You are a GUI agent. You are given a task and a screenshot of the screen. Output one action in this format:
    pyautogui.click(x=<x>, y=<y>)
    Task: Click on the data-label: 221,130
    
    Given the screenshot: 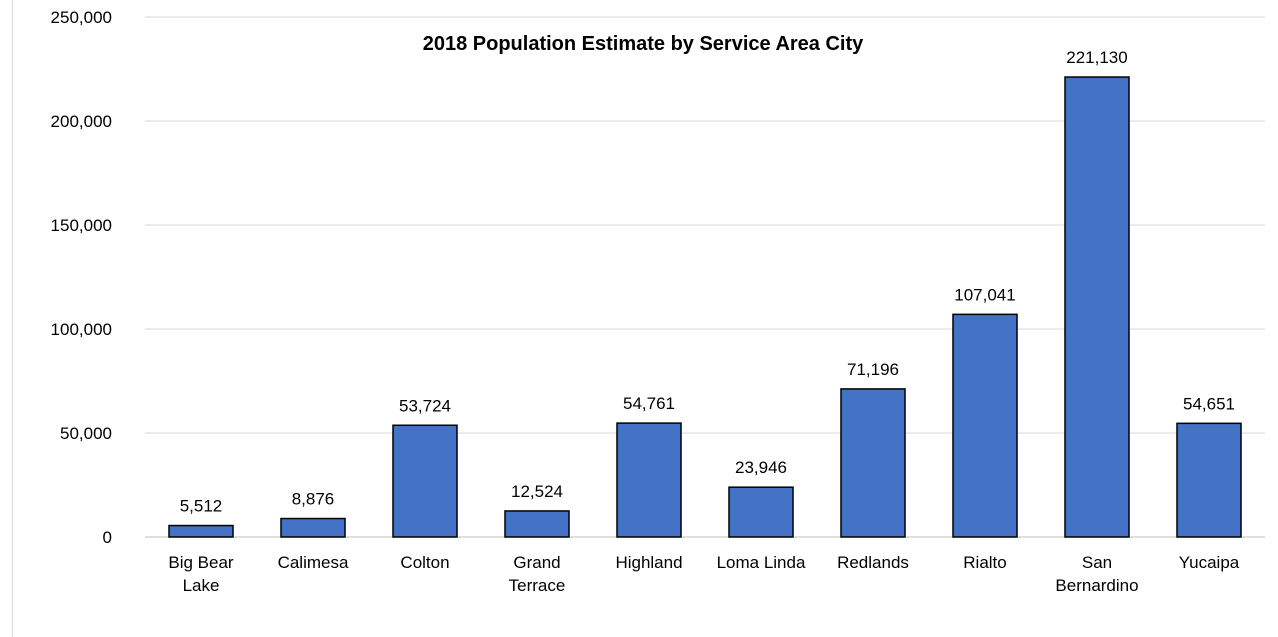 What is the action you would take?
    pyautogui.click(x=1096, y=57)
    